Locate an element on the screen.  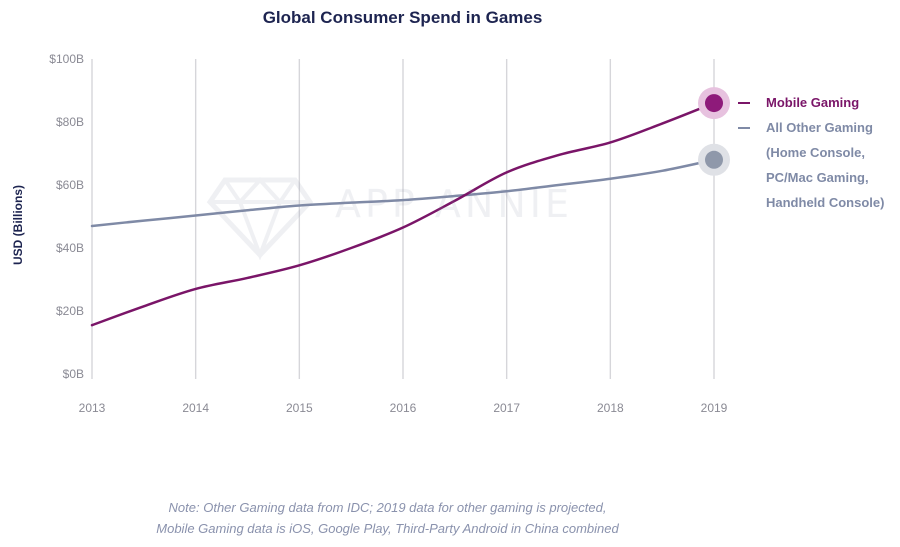
x-tick-2013: 2013 is located at coordinates (92, 408).